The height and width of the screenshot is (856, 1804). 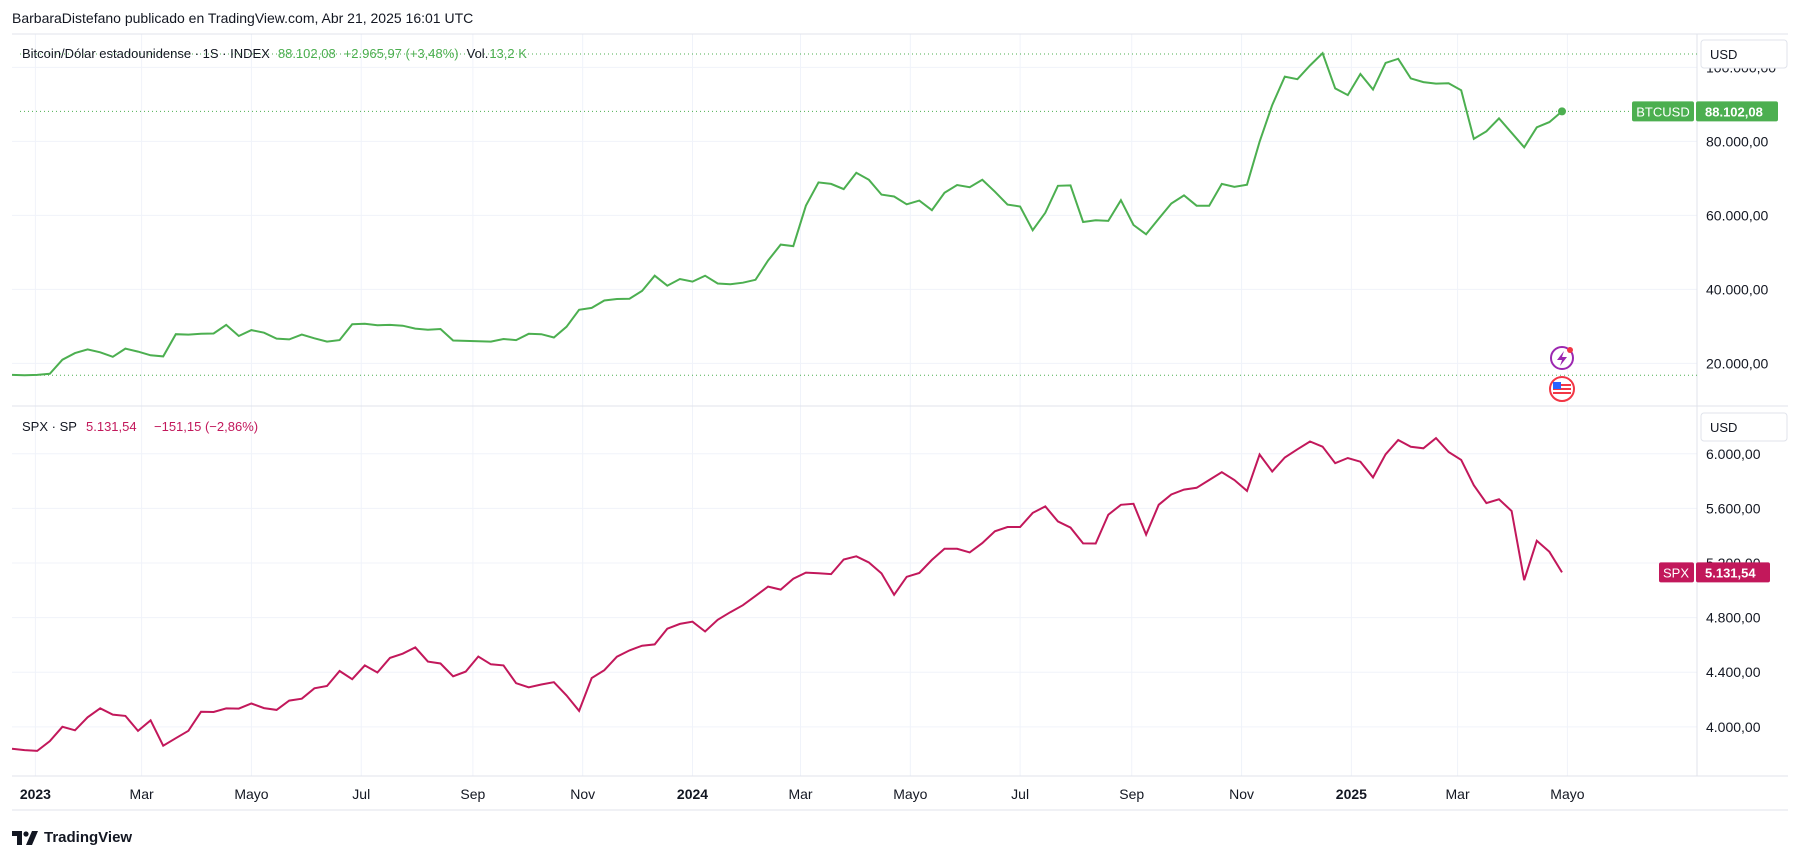 What do you see at coordinates (307, 53) in the screenshot?
I see `top-last-price: 88.102,08` at bounding box center [307, 53].